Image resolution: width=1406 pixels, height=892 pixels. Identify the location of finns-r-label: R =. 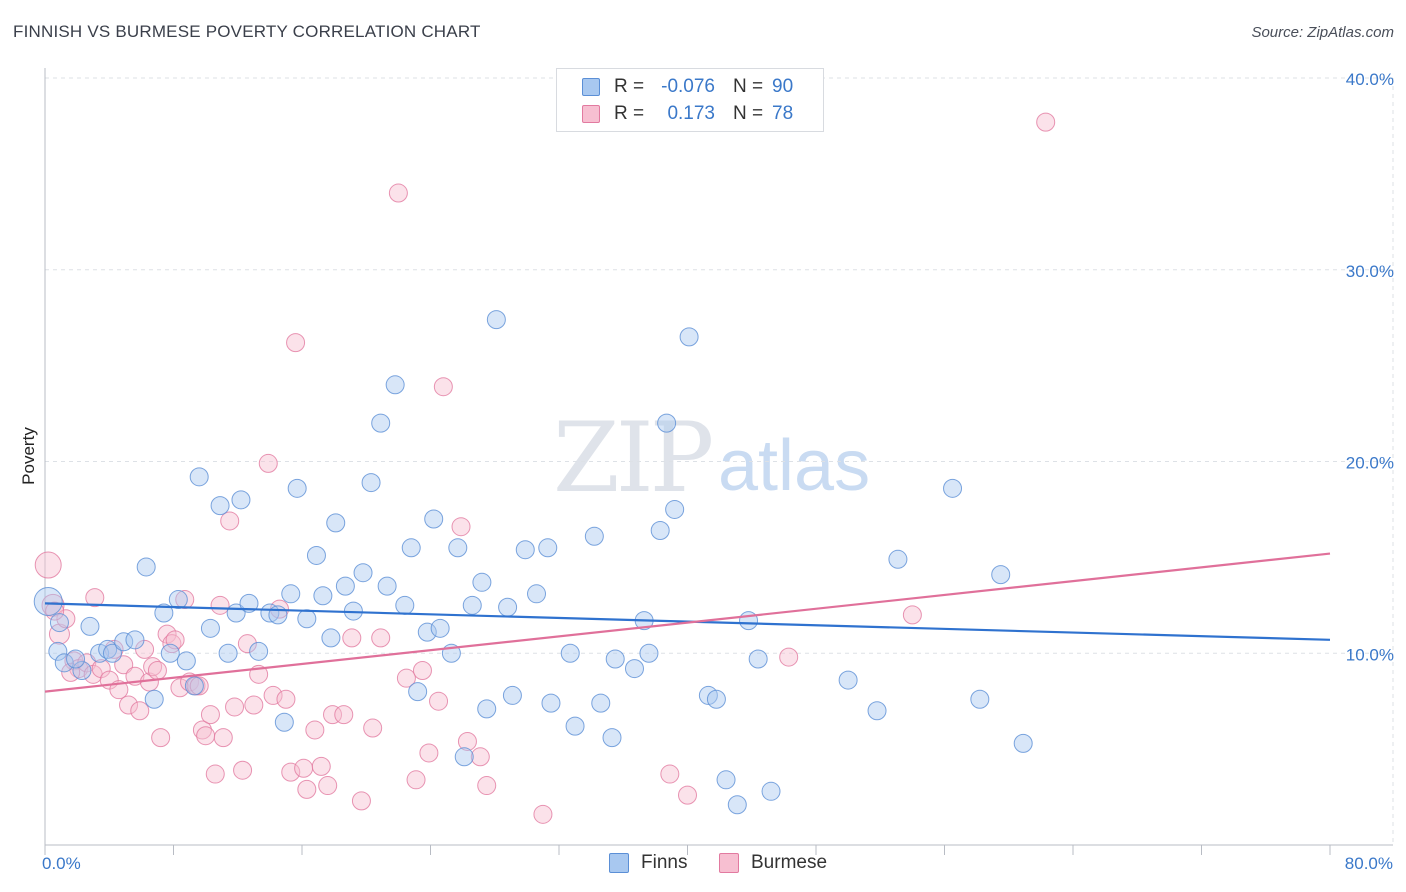
(629, 86).